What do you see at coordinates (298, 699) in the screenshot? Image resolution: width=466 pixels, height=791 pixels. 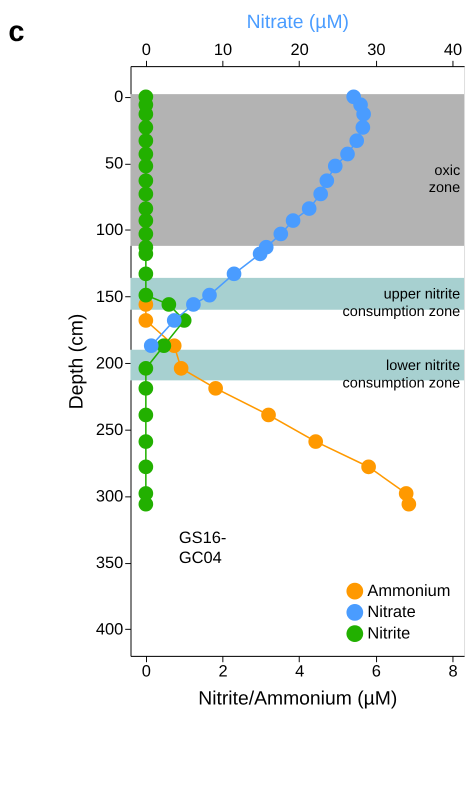 I see `x-axis-title: Nitrite/Ammonium (µM)` at bounding box center [298, 699].